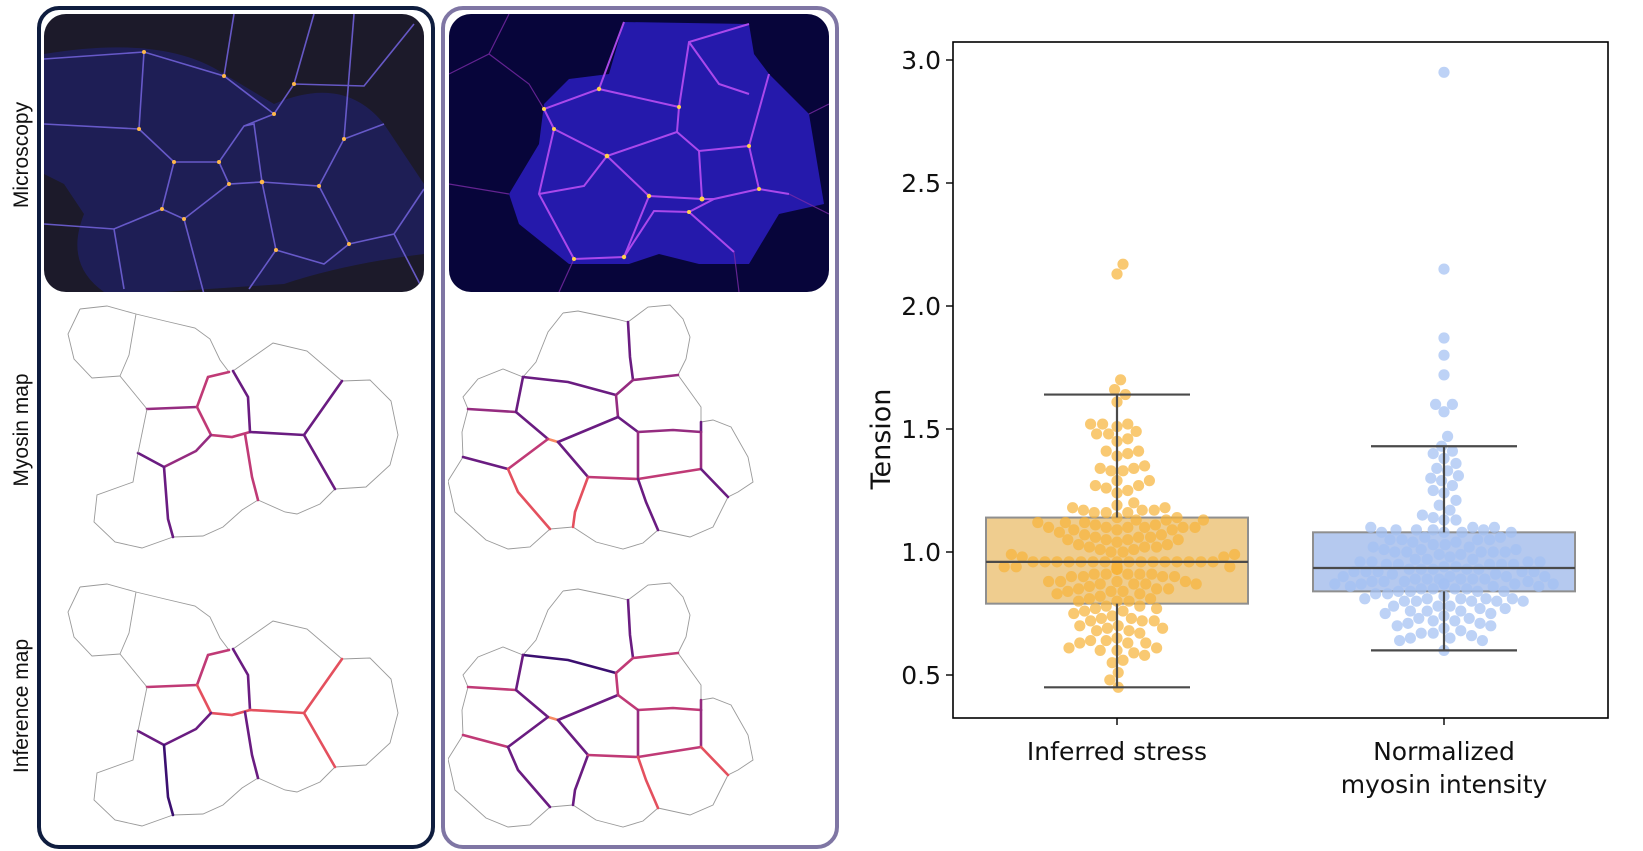 This screenshot has height=851, width=1643. Describe the element at coordinates (639, 153) in the screenshot. I see `microscopy-image-right-svg` at that location.